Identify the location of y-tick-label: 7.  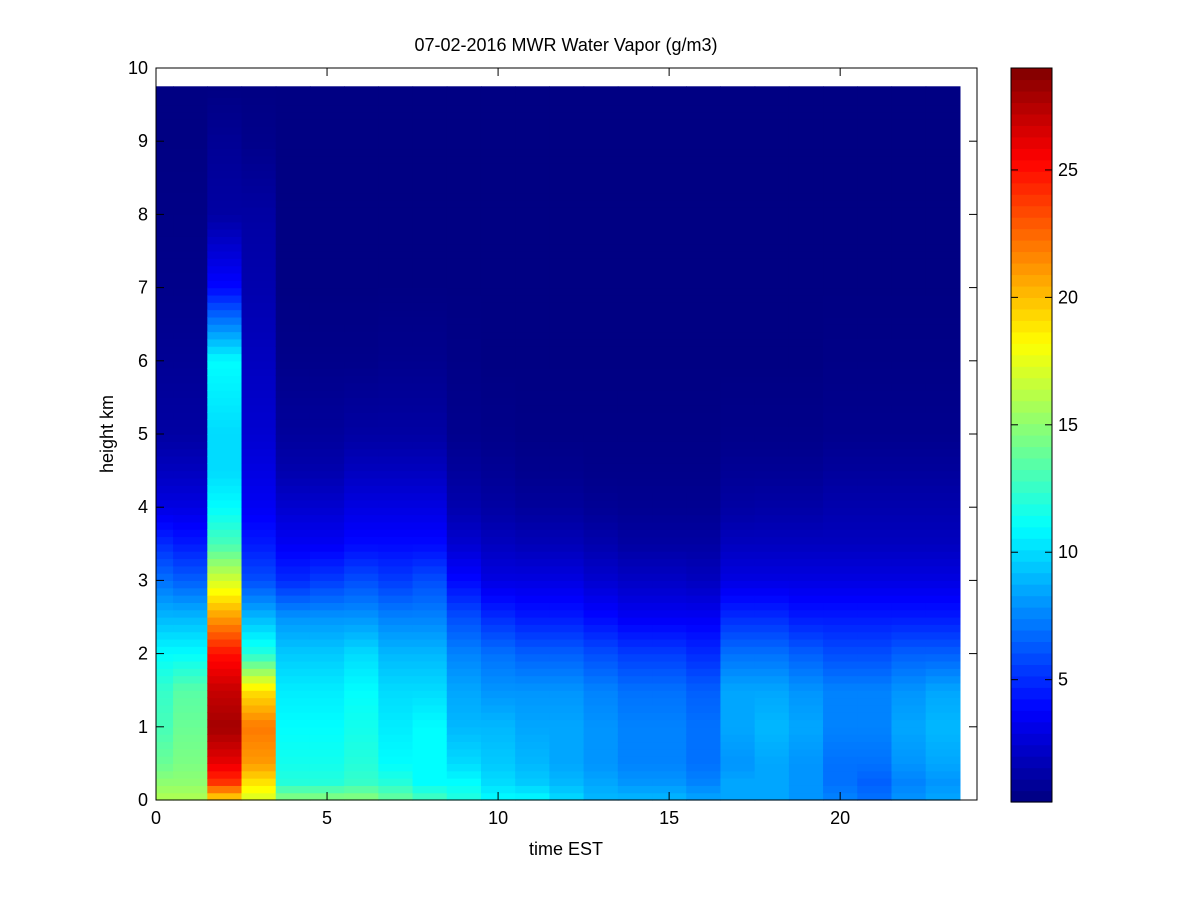
(143, 288).